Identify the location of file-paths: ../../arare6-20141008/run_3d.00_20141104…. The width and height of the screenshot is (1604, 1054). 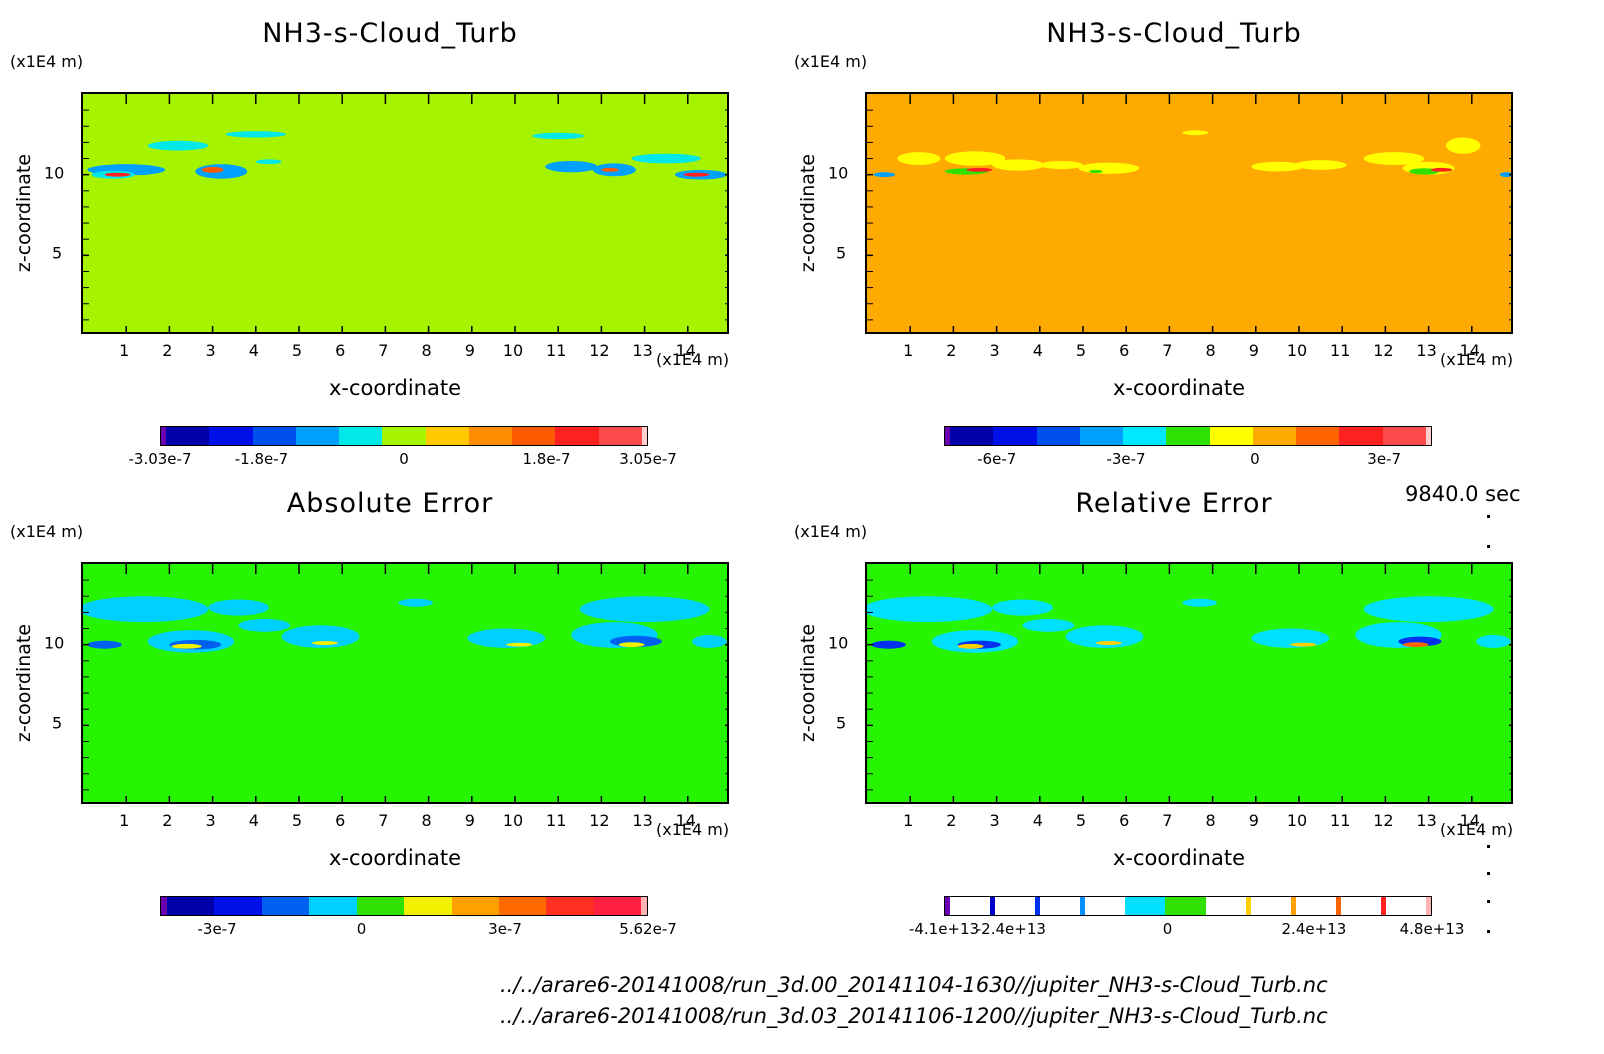
(914, 1001).